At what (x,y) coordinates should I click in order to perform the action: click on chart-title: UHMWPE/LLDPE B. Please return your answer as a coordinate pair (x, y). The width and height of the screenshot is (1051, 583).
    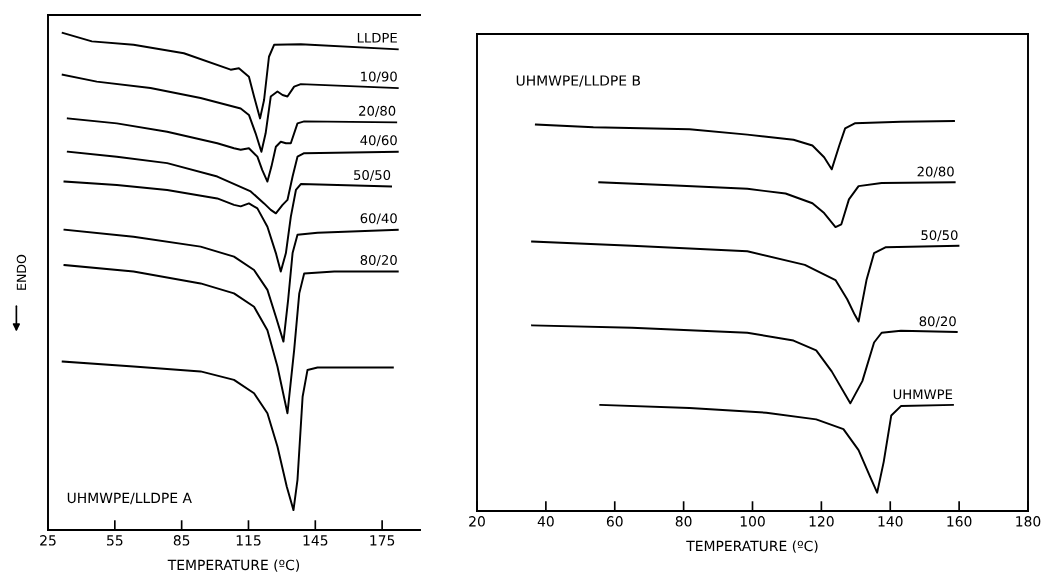
    Looking at the image, I should click on (578, 81).